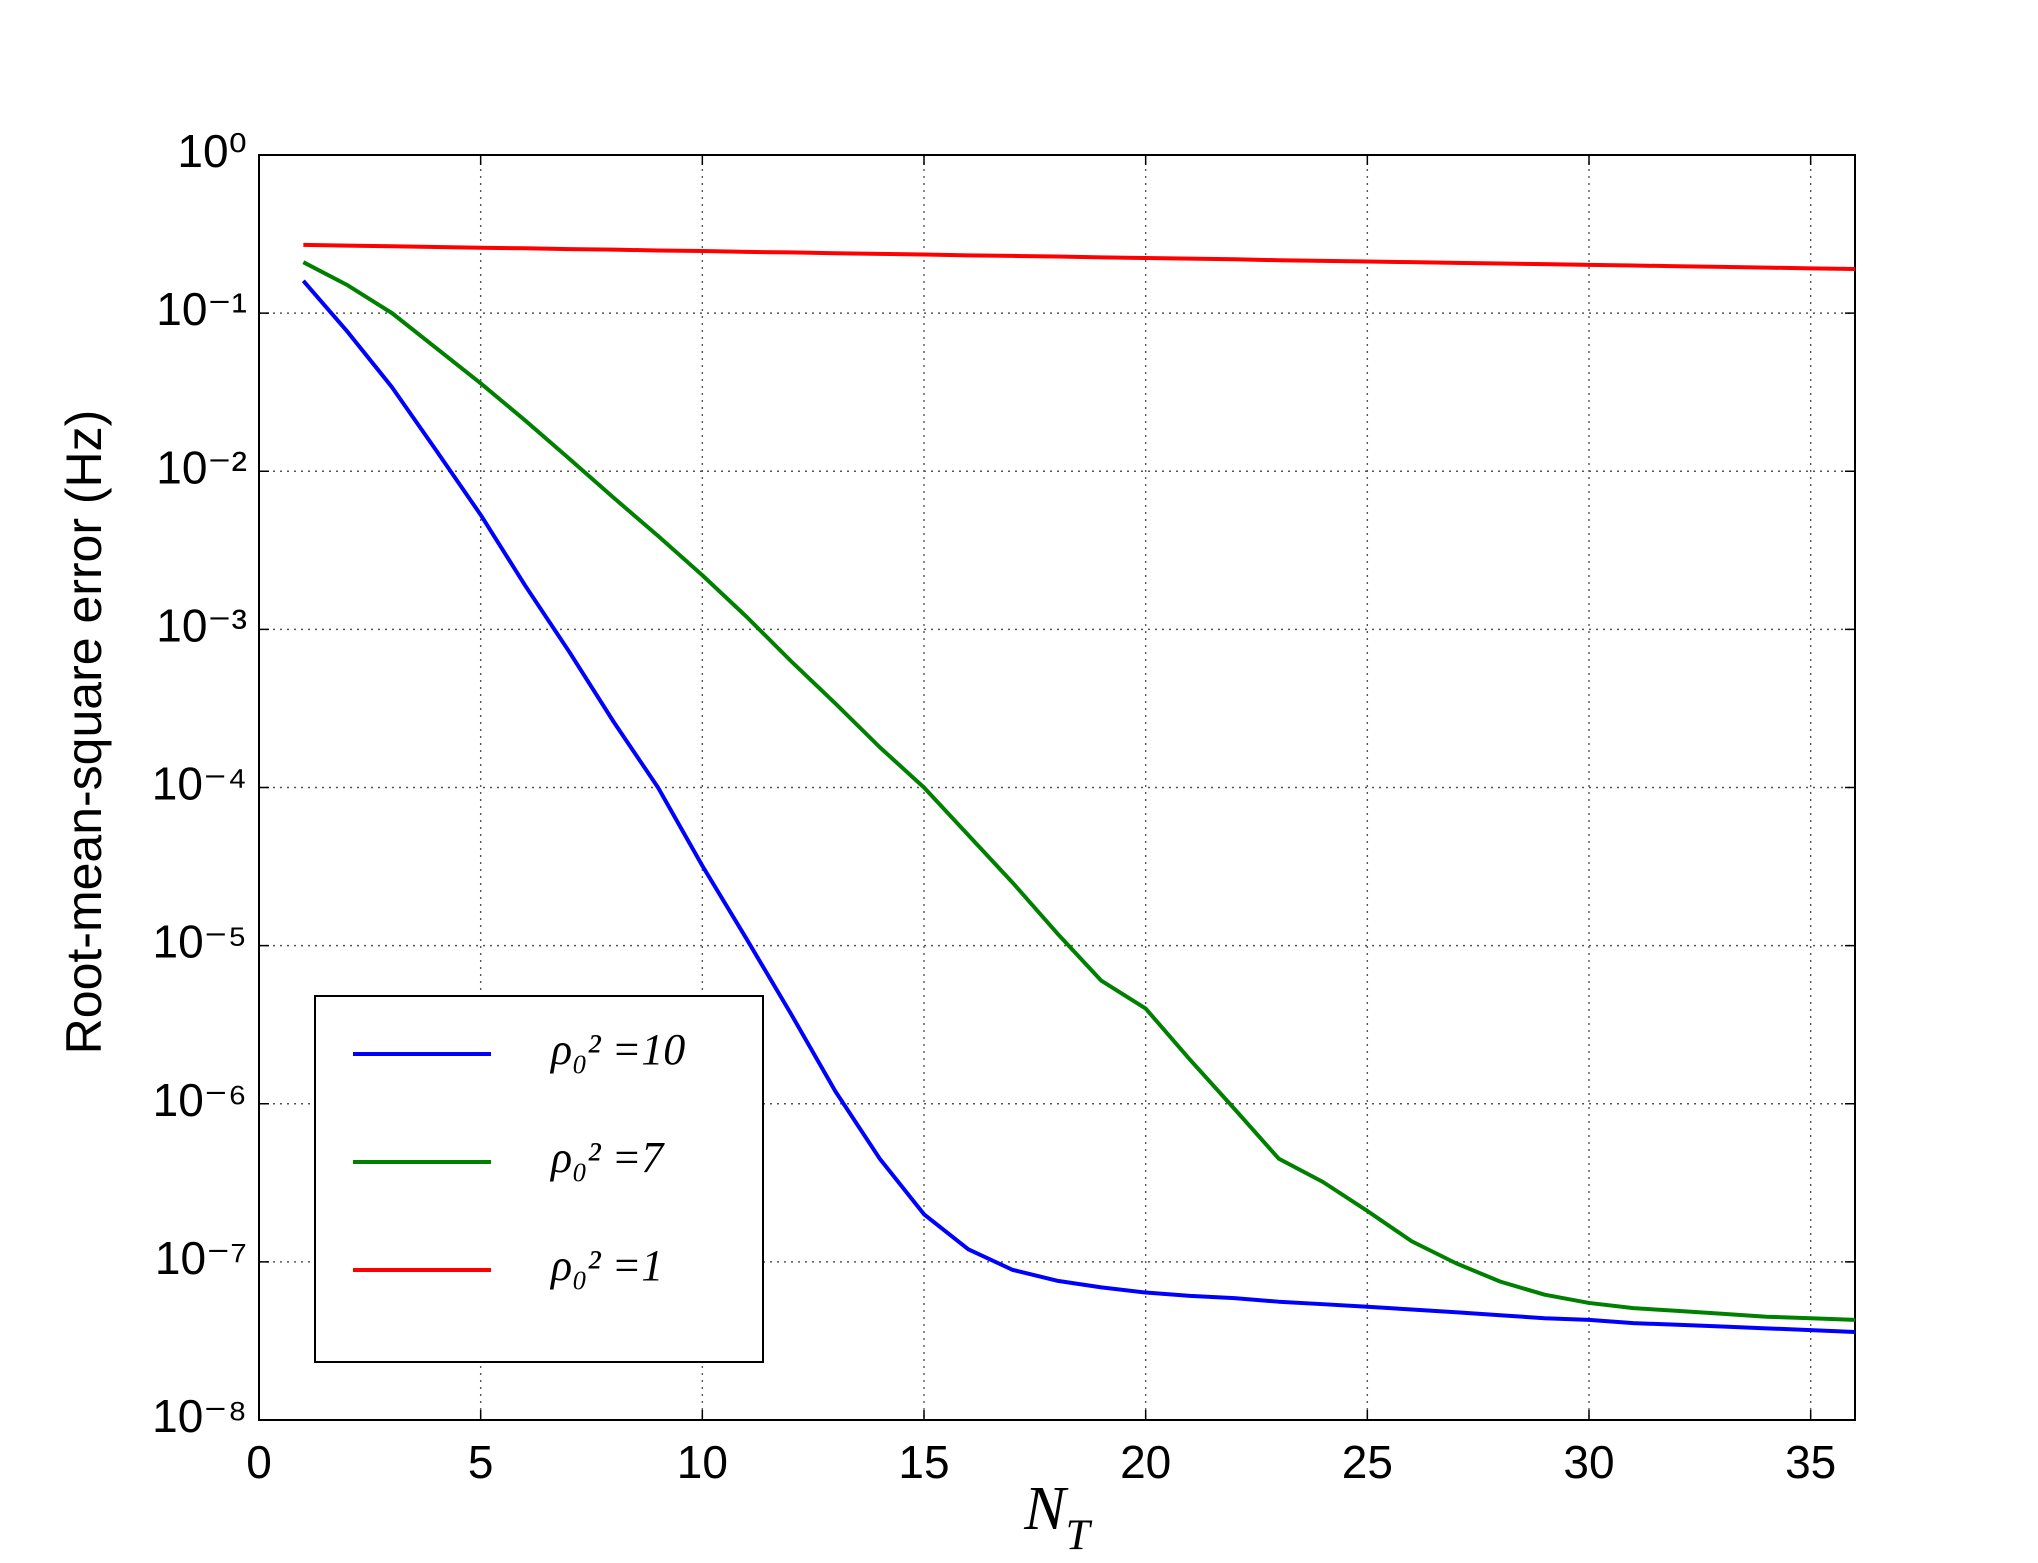  What do you see at coordinates (201, 467) in the screenshot?
I see `y-tick-label: 10⁻²` at bounding box center [201, 467].